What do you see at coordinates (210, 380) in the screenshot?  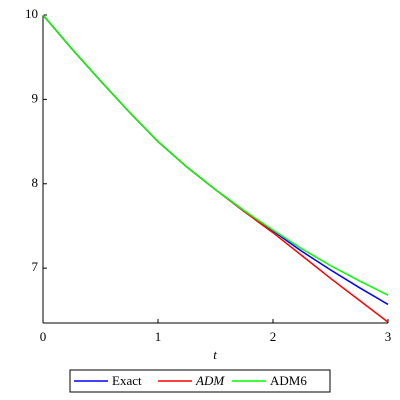 I see `legend-label: ADM` at bounding box center [210, 380].